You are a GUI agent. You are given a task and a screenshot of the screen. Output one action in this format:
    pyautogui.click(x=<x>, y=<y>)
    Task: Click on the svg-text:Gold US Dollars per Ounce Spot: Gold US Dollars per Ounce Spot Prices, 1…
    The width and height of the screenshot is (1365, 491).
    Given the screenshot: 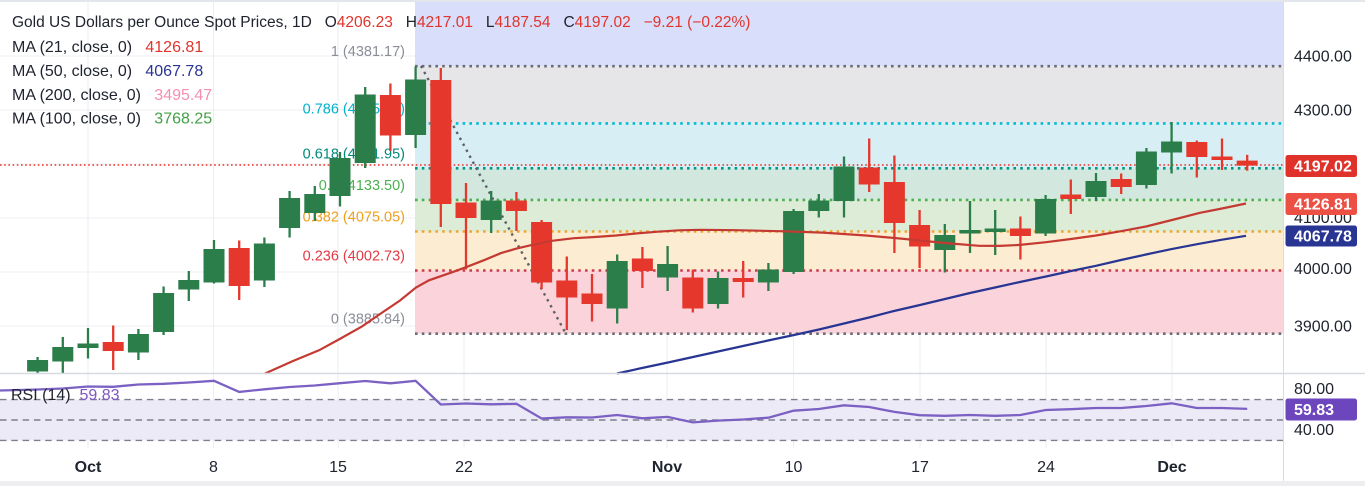 What is the action you would take?
    pyautogui.click(x=381, y=22)
    